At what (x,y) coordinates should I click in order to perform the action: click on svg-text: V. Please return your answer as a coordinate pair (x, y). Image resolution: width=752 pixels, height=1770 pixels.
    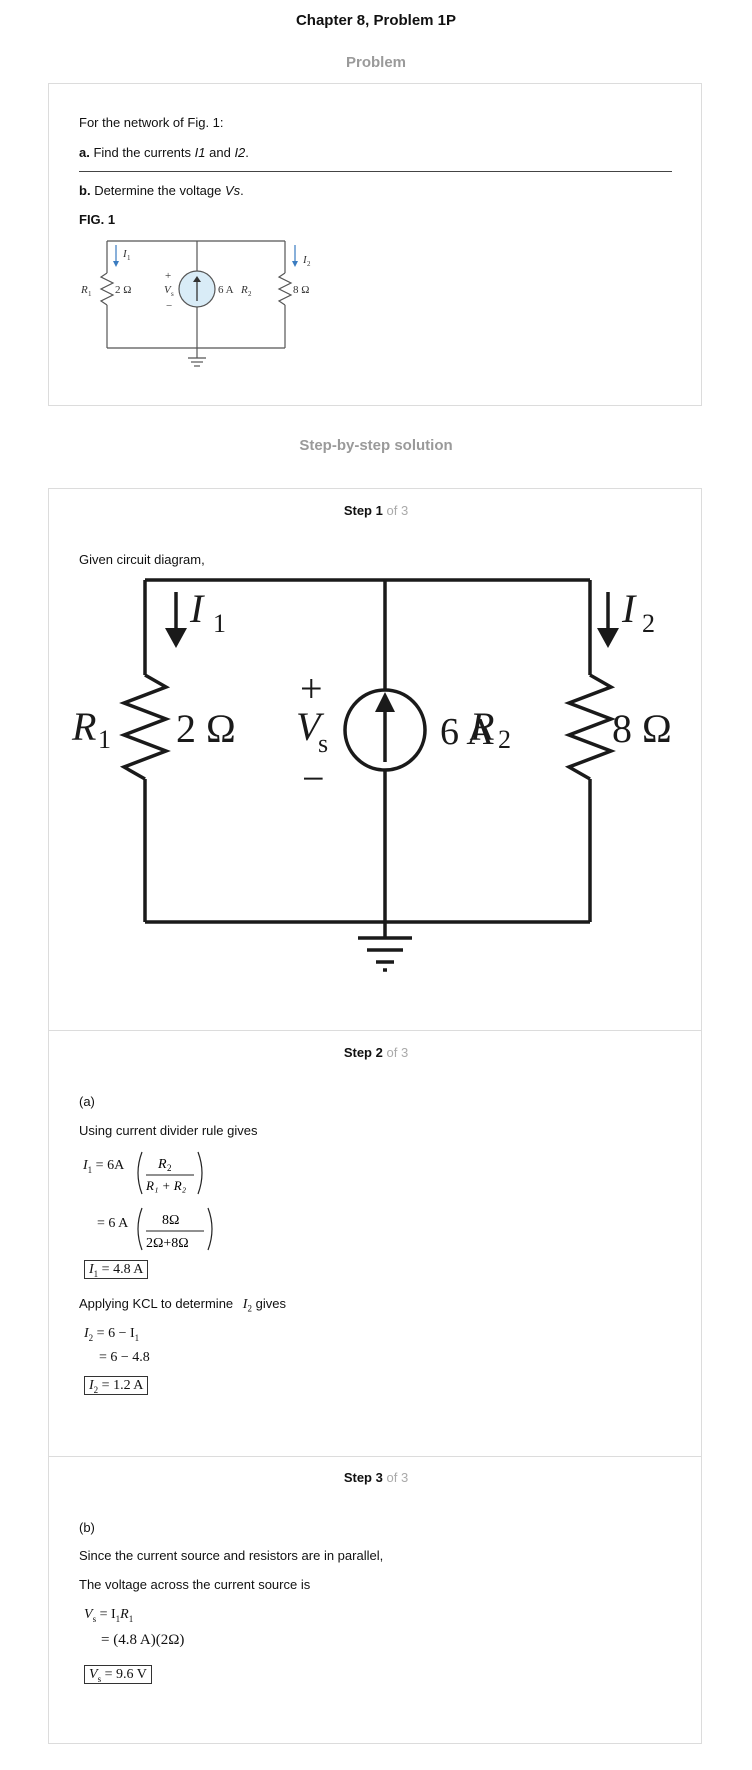
    Looking at the image, I should click on (168, 290).